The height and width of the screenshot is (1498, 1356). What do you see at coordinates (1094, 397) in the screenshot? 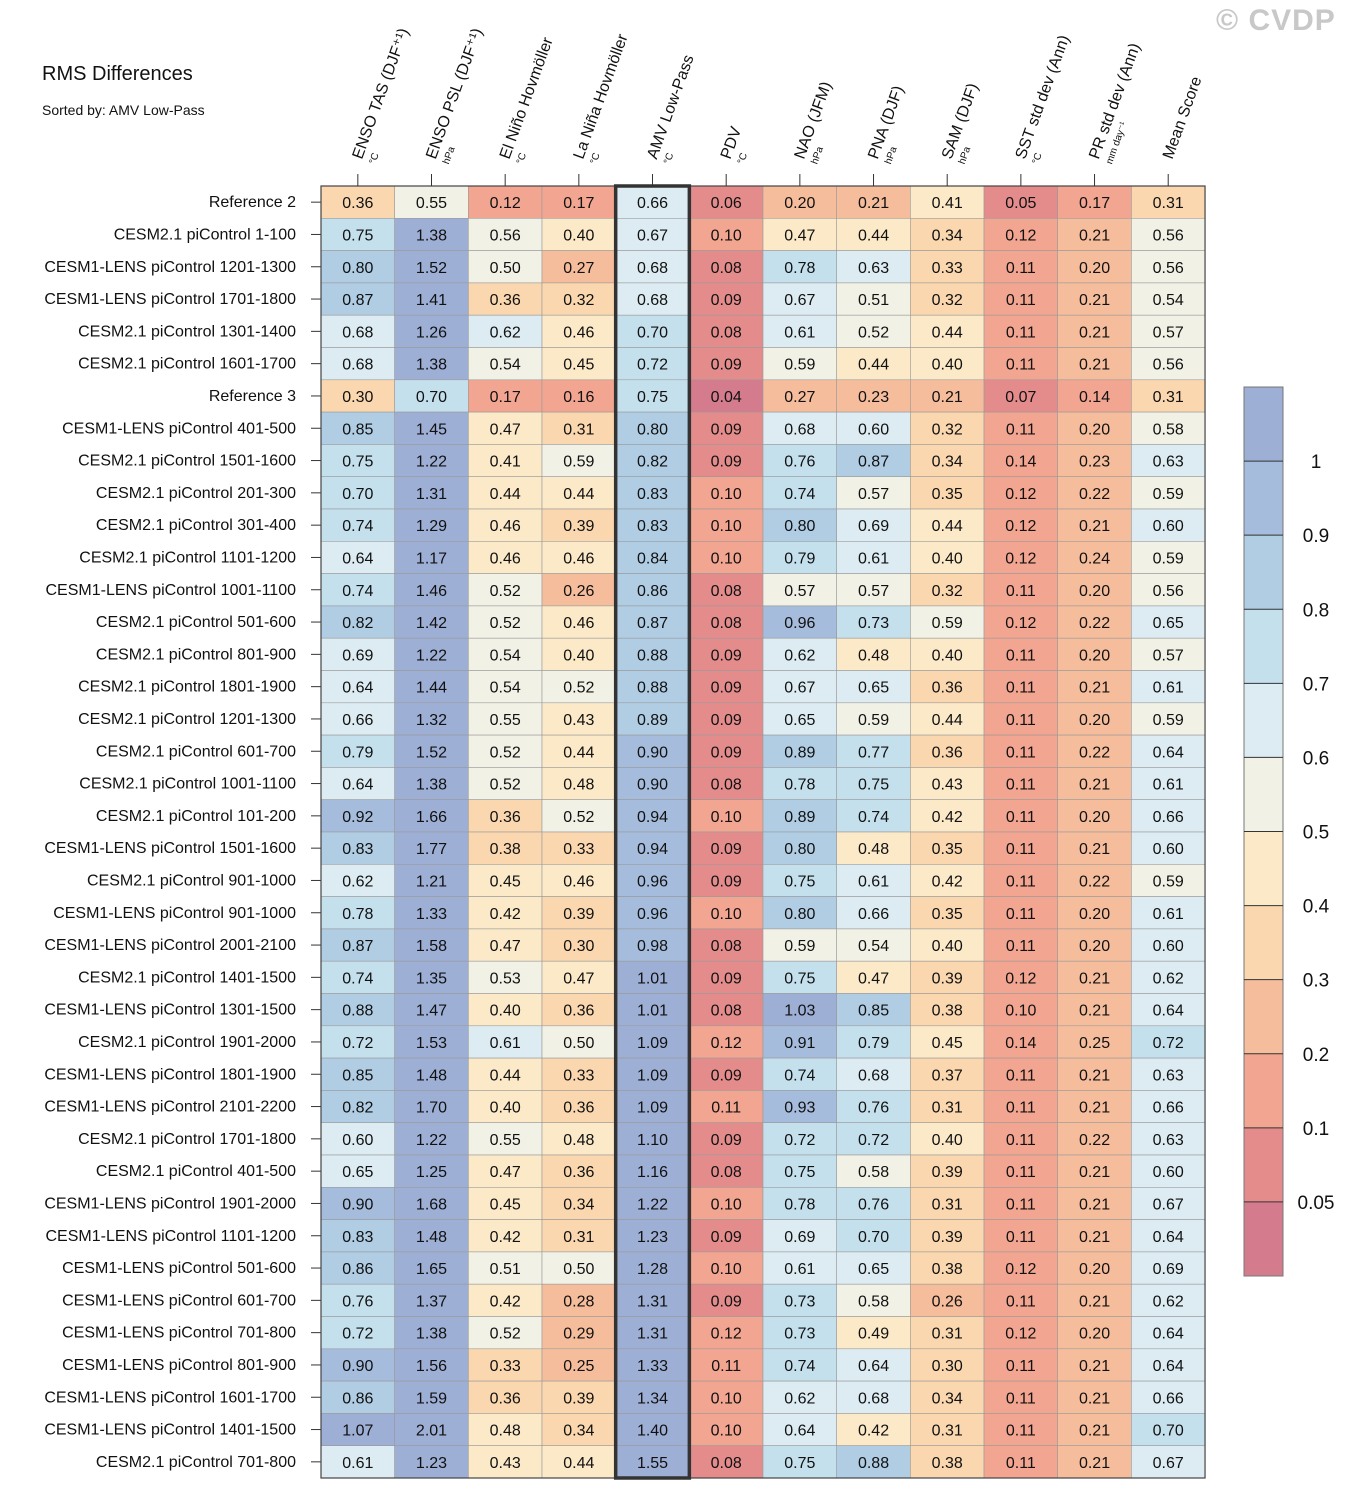
I see `cell-value: 0.14` at bounding box center [1094, 397].